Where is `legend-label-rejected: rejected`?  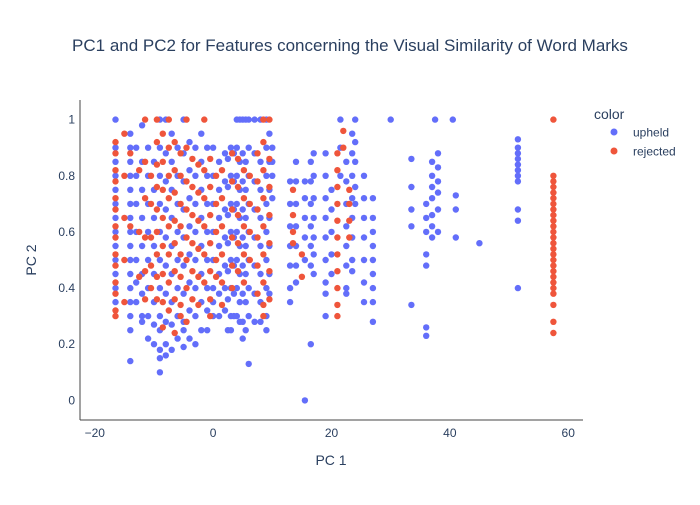
legend-label-rejected: rejected is located at coordinates (654, 152).